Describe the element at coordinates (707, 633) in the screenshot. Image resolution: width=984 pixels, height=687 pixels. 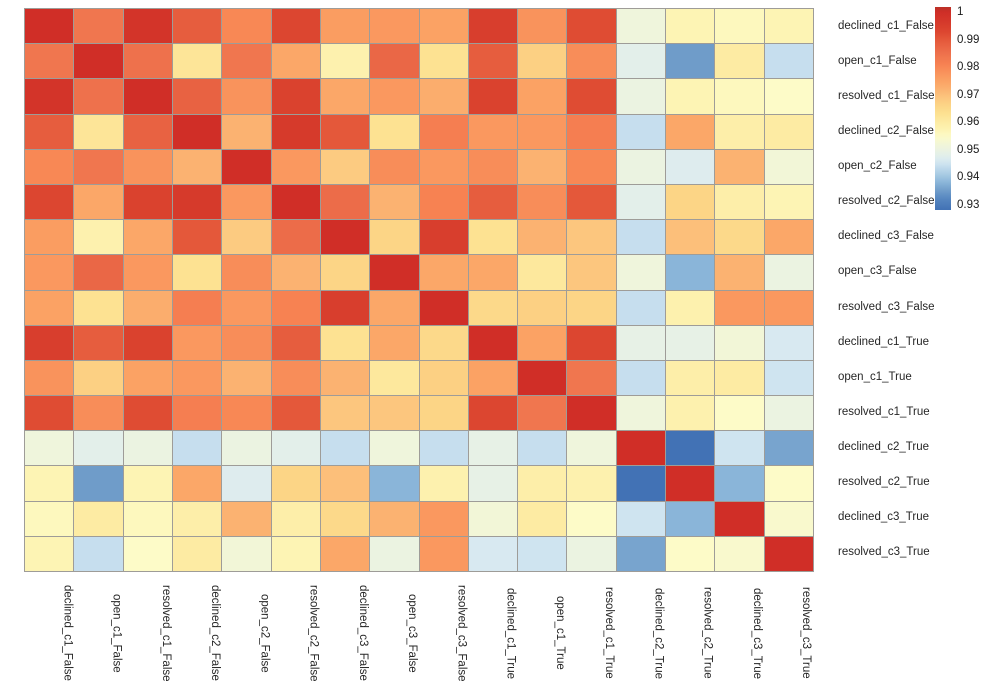
I see `x-tick-label: resolved_c2_True` at that location.